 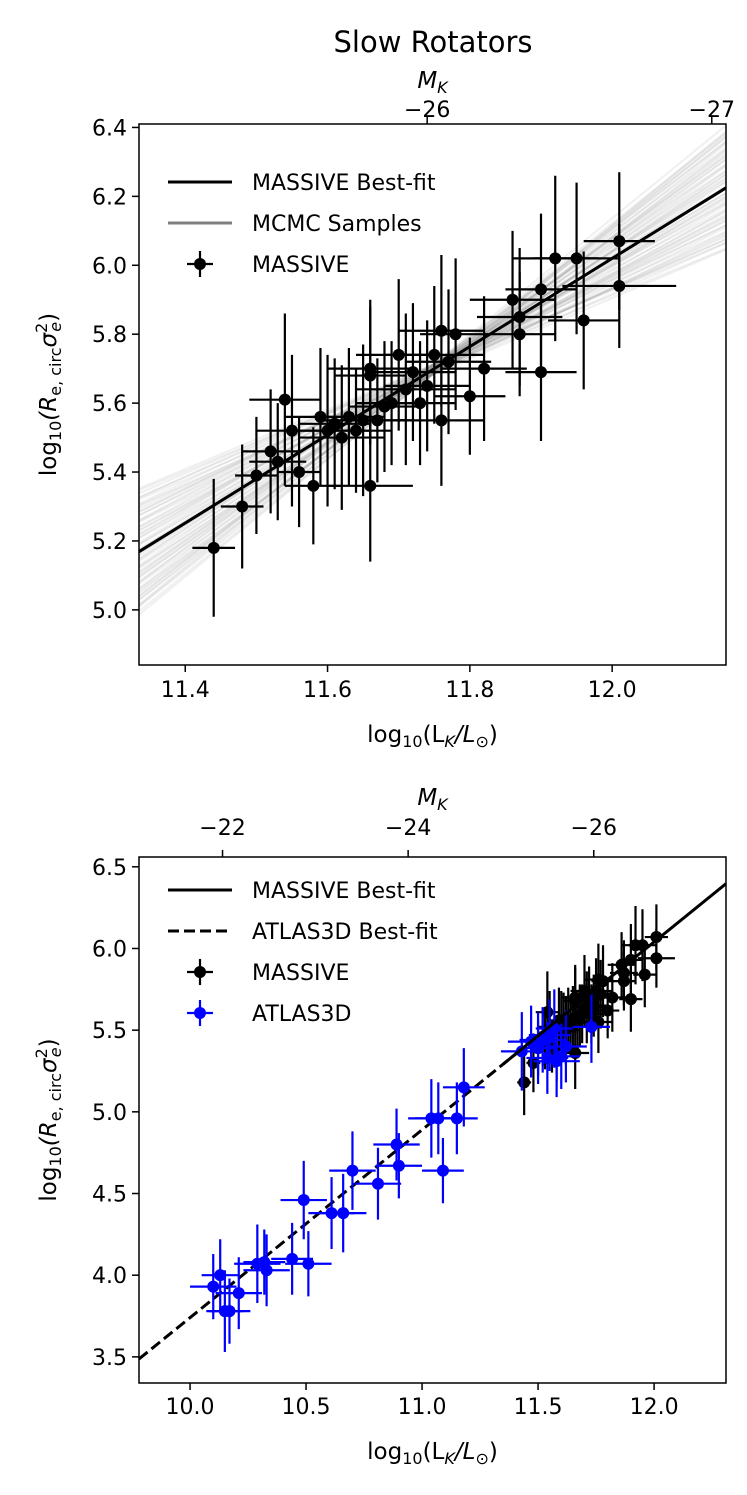 What do you see at coordinates (200, 1013) in the screenshot?
I see `legend-swatch-marker` at bounding box center [200, 1013].